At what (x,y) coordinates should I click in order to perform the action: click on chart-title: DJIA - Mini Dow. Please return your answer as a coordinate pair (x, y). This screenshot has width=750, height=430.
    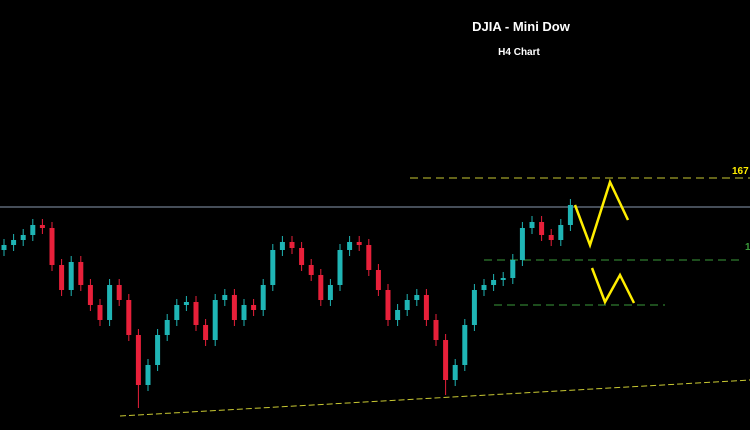
    Looking at the image, I should click on (521, 26).